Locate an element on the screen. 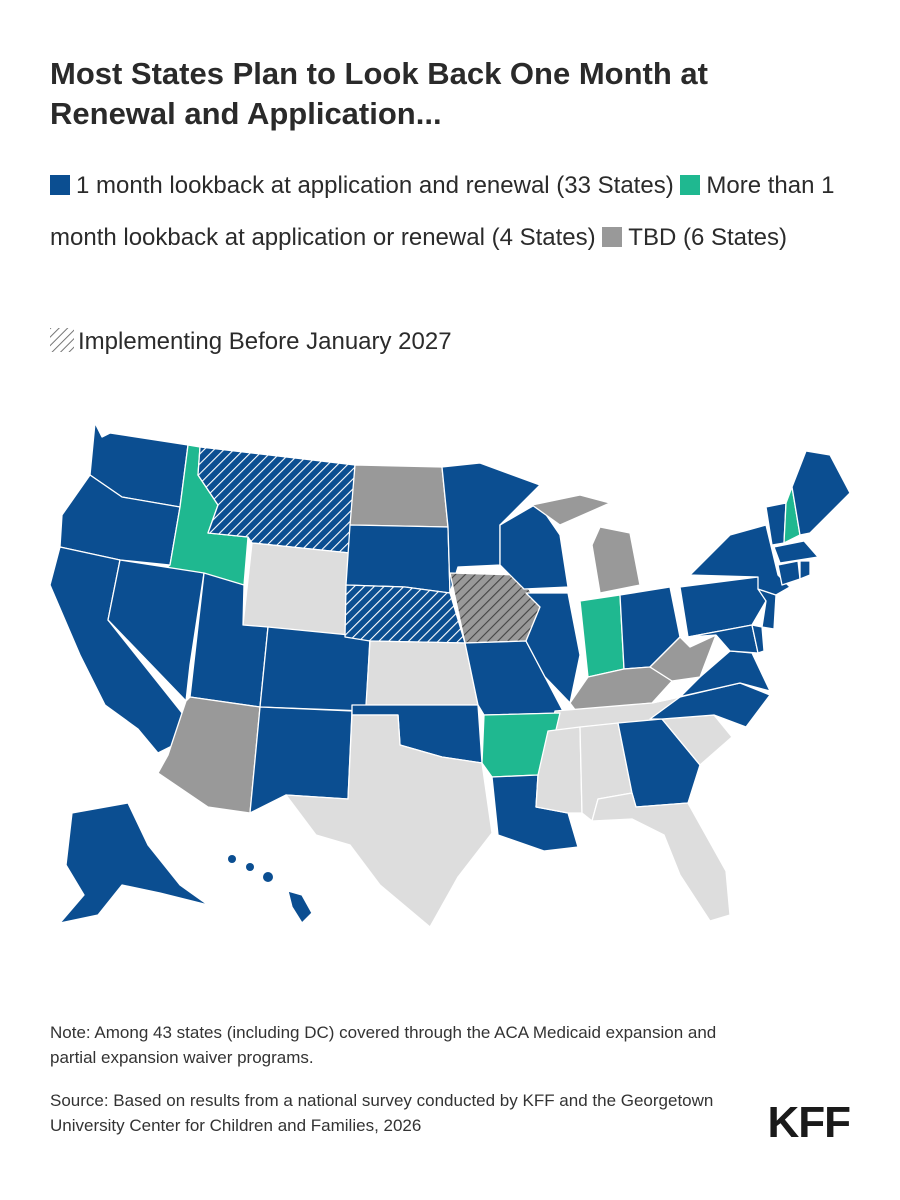  state-ny is located at coordinates (740, 560).